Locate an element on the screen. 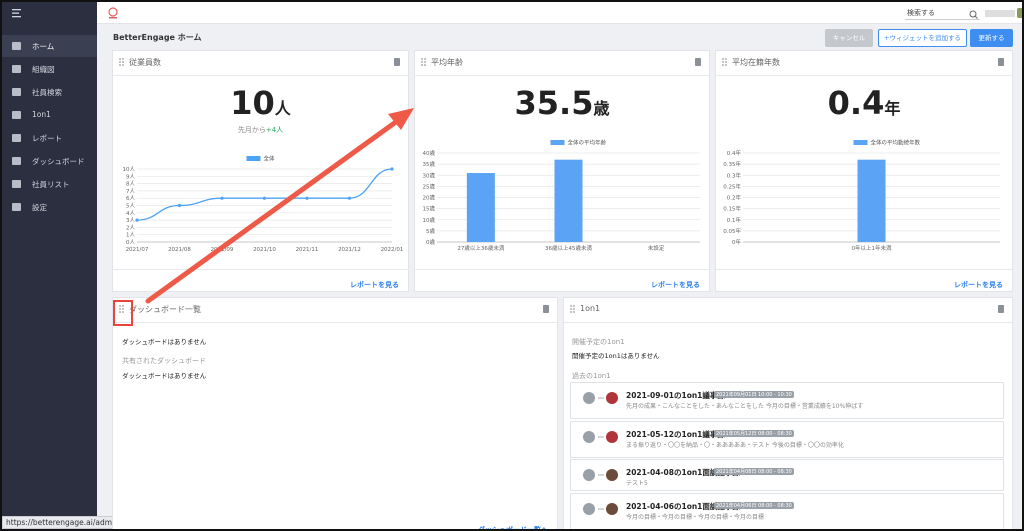 Image resolution: width=1024 pixels, height=531 pixels. stat-unit: 歳 is located at coordinates (601, 108).